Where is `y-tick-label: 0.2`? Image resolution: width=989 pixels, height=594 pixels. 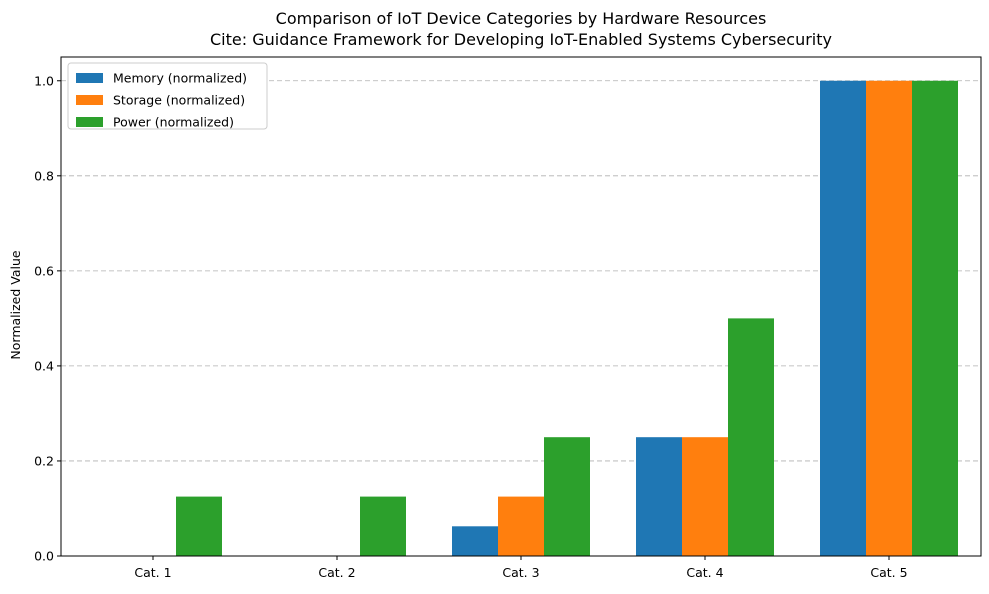
y-tick-label: 0.2 is located at coordinates (44, 460).